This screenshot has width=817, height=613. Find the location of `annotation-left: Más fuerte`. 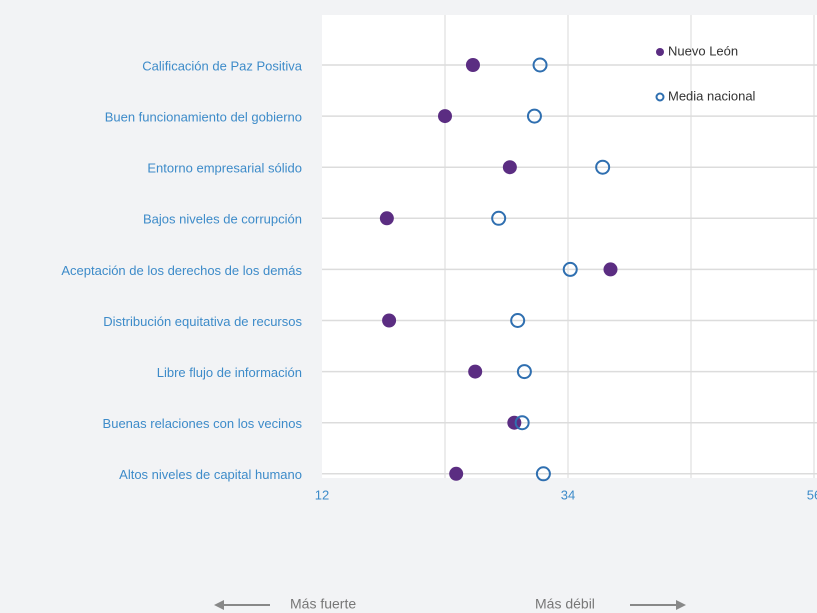

annotation-left: Más fuerte is located at coordinates (323, 604).